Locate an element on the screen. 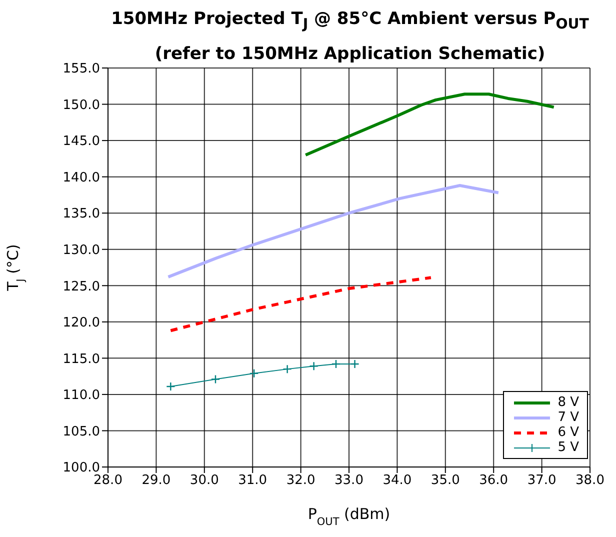 The width and height of the screenshot is (616, 537). legend-label: 7 V is located at coordinates (568, 417).